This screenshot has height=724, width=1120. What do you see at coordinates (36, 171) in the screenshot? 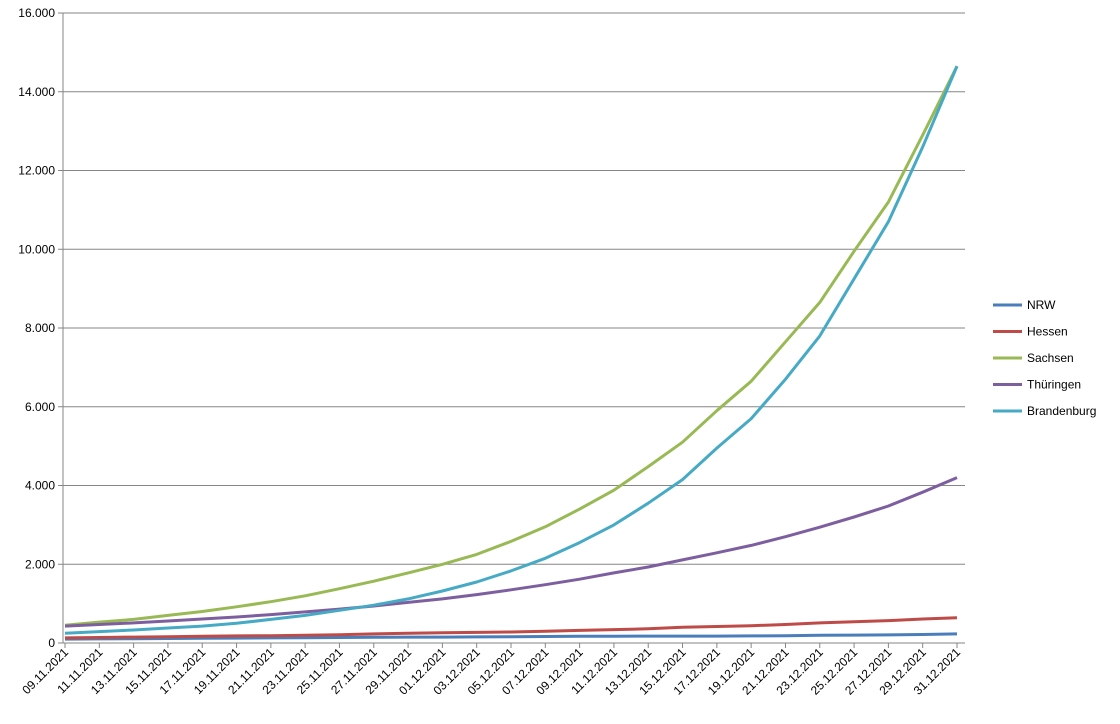
I see `y-tick-label: 12.000` at bounding box center [36, 171].